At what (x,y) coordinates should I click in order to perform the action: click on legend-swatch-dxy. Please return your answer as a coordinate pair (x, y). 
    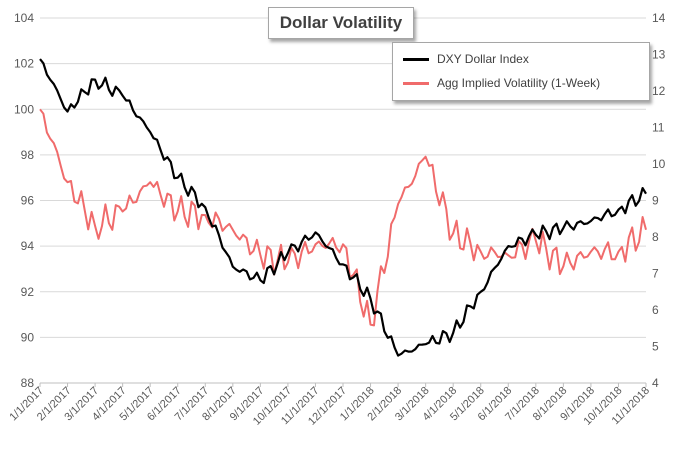
    Looking at the image, I should click on (416, 59).